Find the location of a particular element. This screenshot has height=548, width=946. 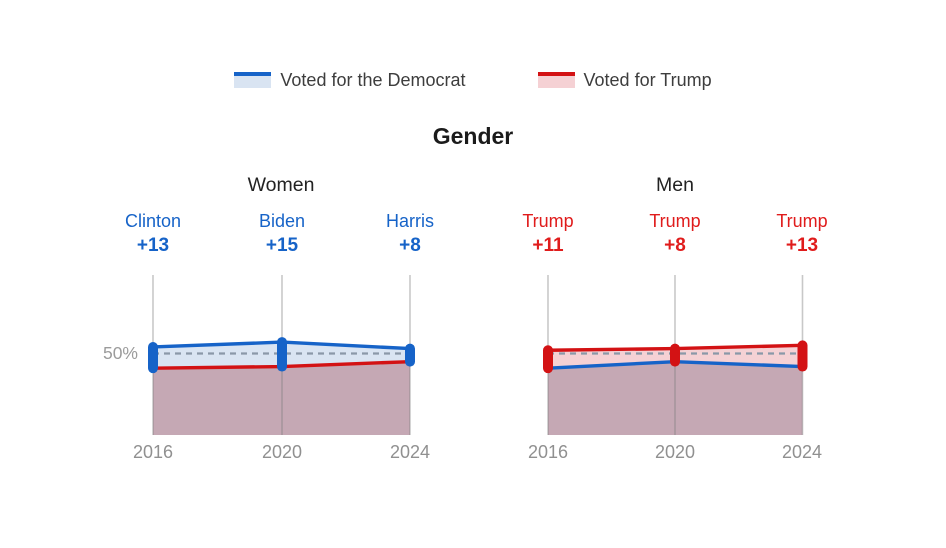

point-label-men-2020: Trump +8 is located at coordinates (675, 234).